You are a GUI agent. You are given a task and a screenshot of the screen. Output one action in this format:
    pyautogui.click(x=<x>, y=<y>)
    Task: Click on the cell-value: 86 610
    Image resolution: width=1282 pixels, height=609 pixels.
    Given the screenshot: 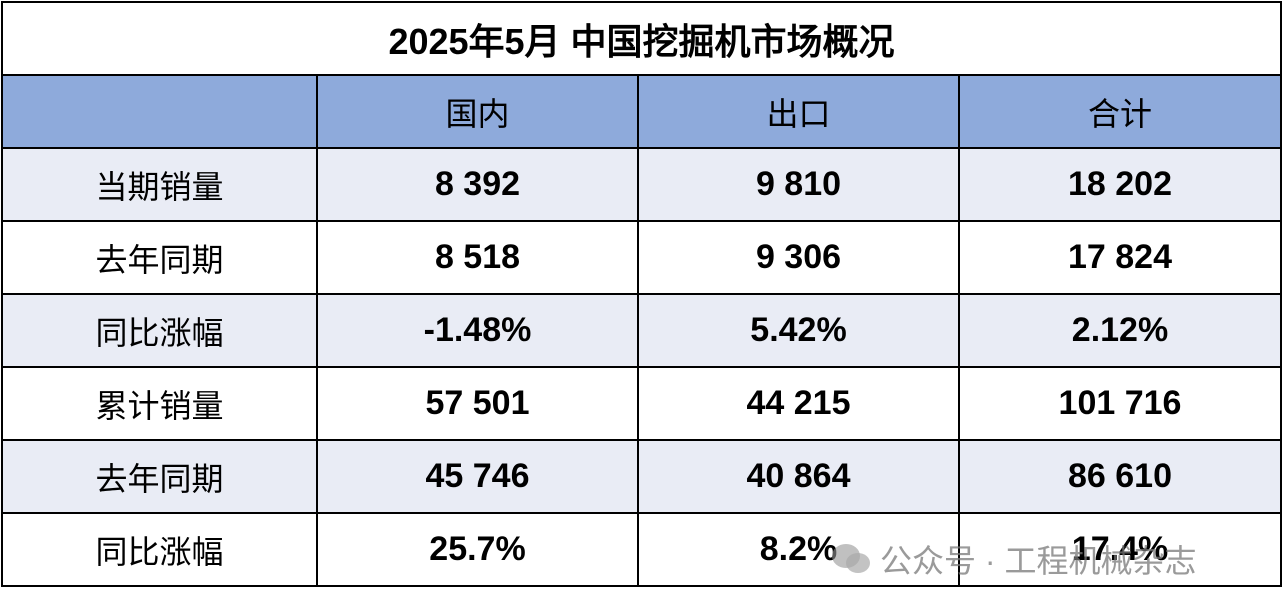 What is the action you would take?
    pyautogui.click(x=1120, y=476)
    